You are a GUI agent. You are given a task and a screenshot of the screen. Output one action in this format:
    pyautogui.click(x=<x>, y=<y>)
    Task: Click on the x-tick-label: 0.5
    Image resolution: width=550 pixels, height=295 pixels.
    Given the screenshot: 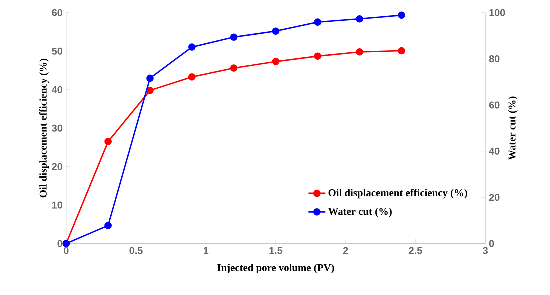 What is the action you would take?
    pyautogui.click(x=136, y=250)
    